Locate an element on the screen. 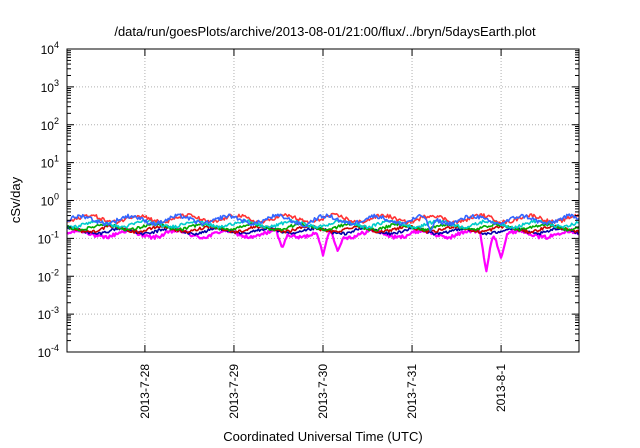 Image resolution: width=640 pixels, height=448 pixels. y-tick-label: 10¹ is located at coordinates (50, 162).